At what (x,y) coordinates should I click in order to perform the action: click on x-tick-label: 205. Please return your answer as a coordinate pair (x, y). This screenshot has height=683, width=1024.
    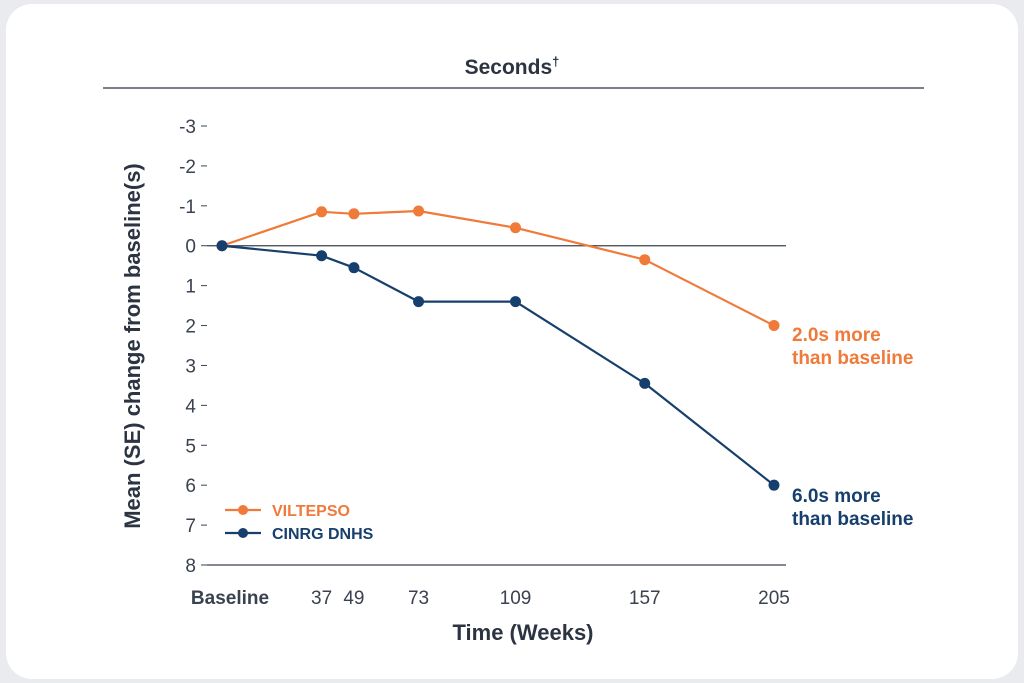
    Looking at the image, I should click on (774, 598).